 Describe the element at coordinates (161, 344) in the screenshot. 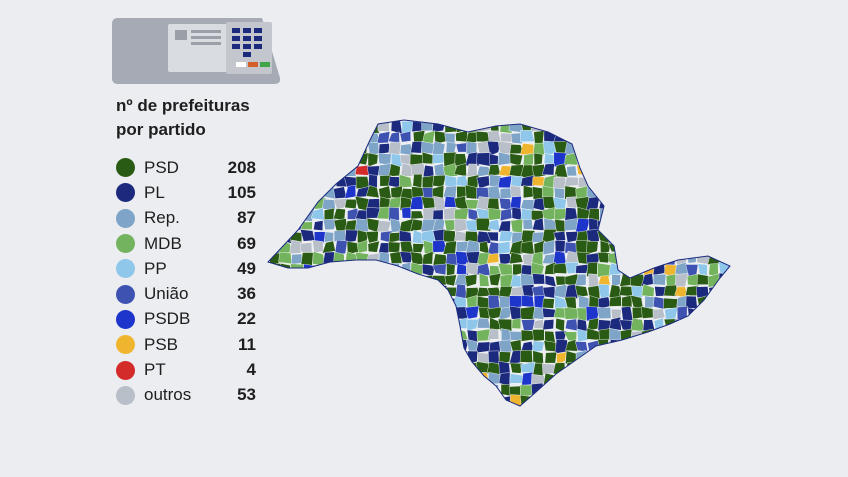

I see `legend-party-label: PSB` at that location.